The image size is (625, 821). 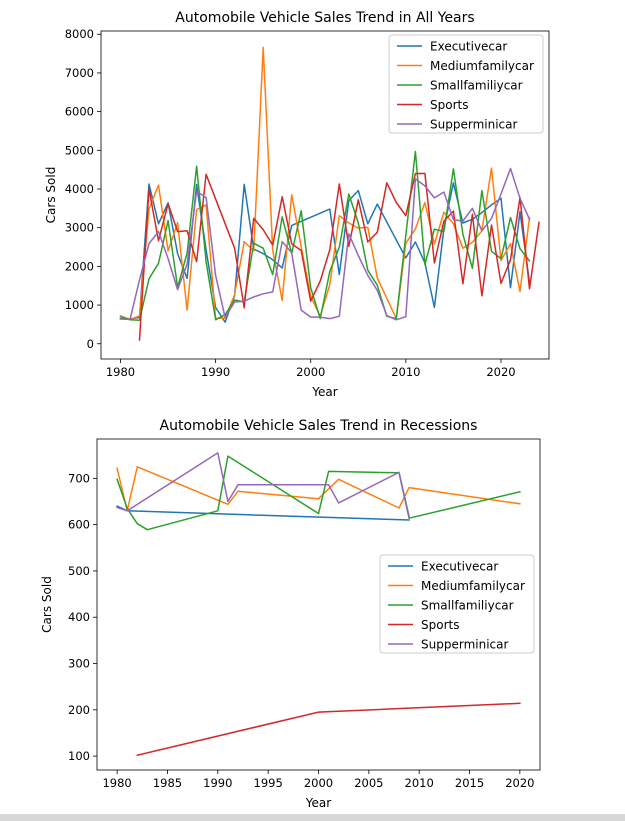 I want to click on y-tick-label: 200, so click(x=79, y=710).